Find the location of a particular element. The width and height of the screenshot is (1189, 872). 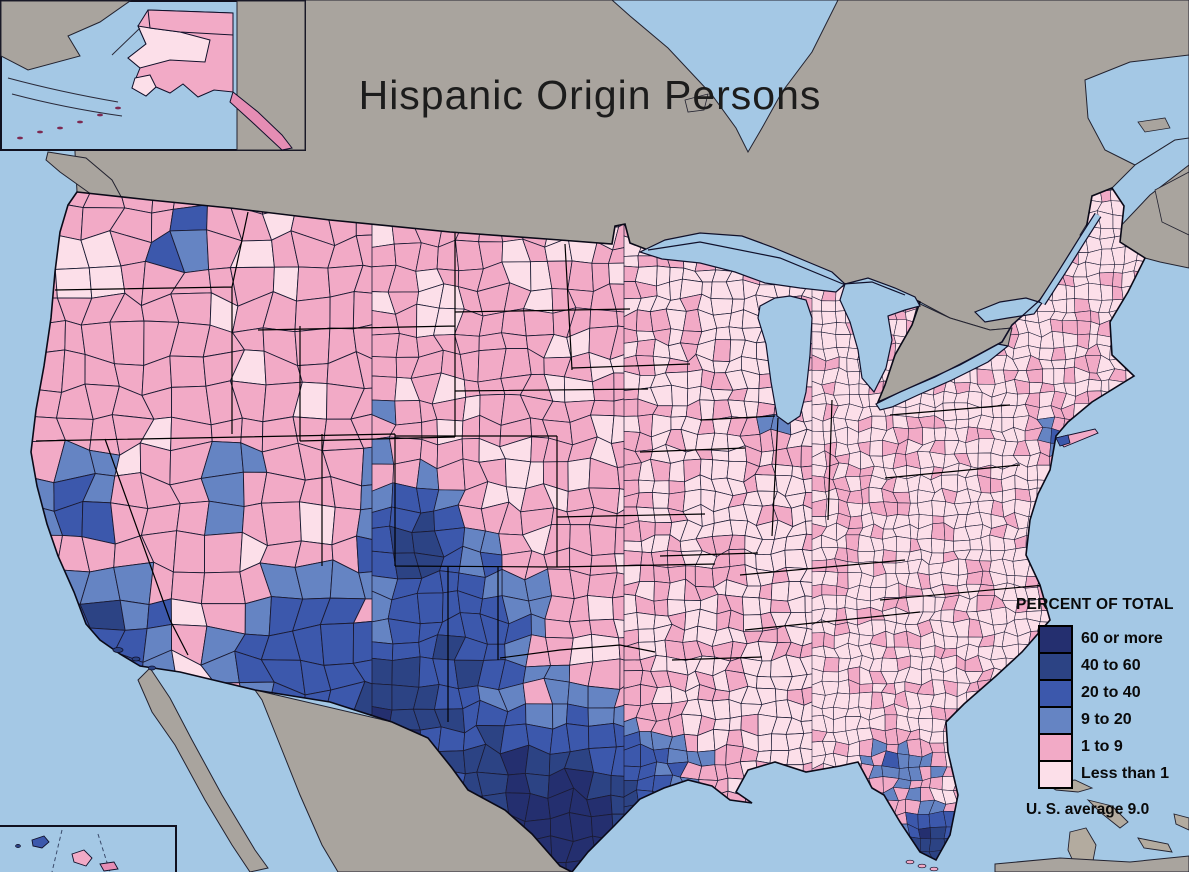

baja-california-peninsula is located at coordinates (203, 769).